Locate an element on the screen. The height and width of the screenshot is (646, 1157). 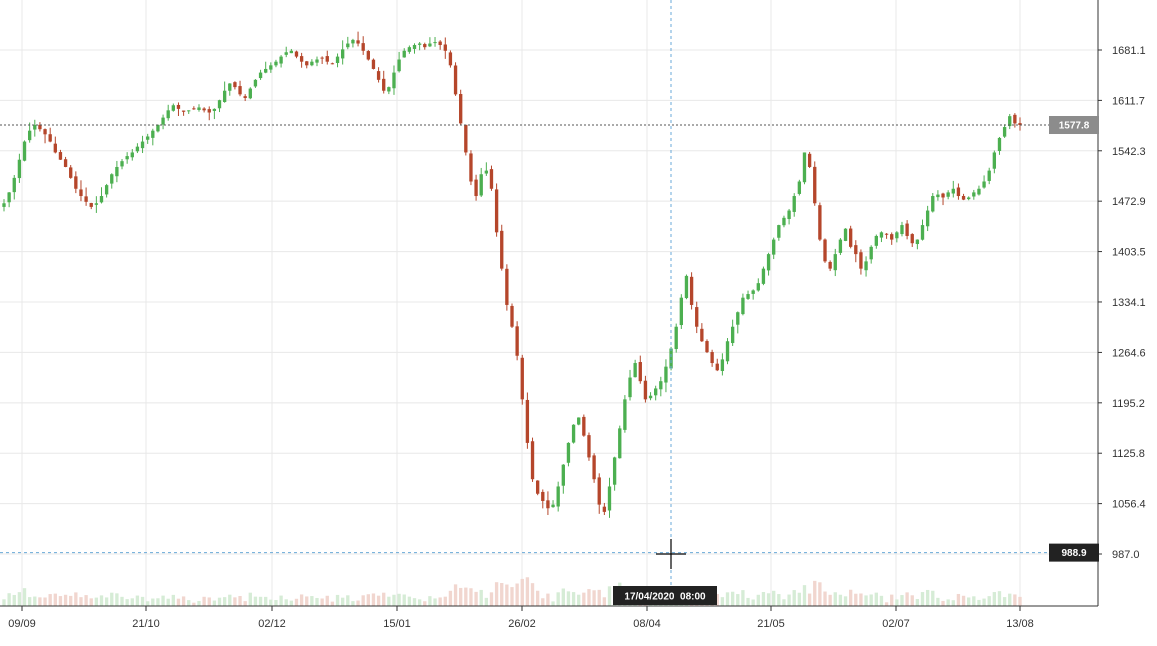
crosshair-time-label: 17/04/2020 08:00 is located at coordinates (665, 595).